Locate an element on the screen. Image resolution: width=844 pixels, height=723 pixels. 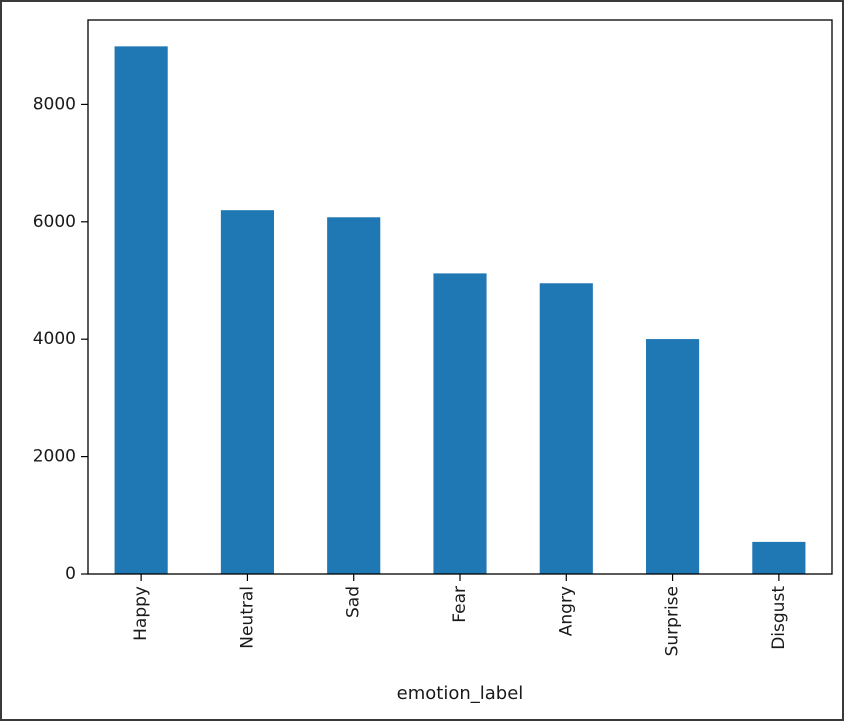
y-tick-label: 0 is located at coordinates (70, 574).